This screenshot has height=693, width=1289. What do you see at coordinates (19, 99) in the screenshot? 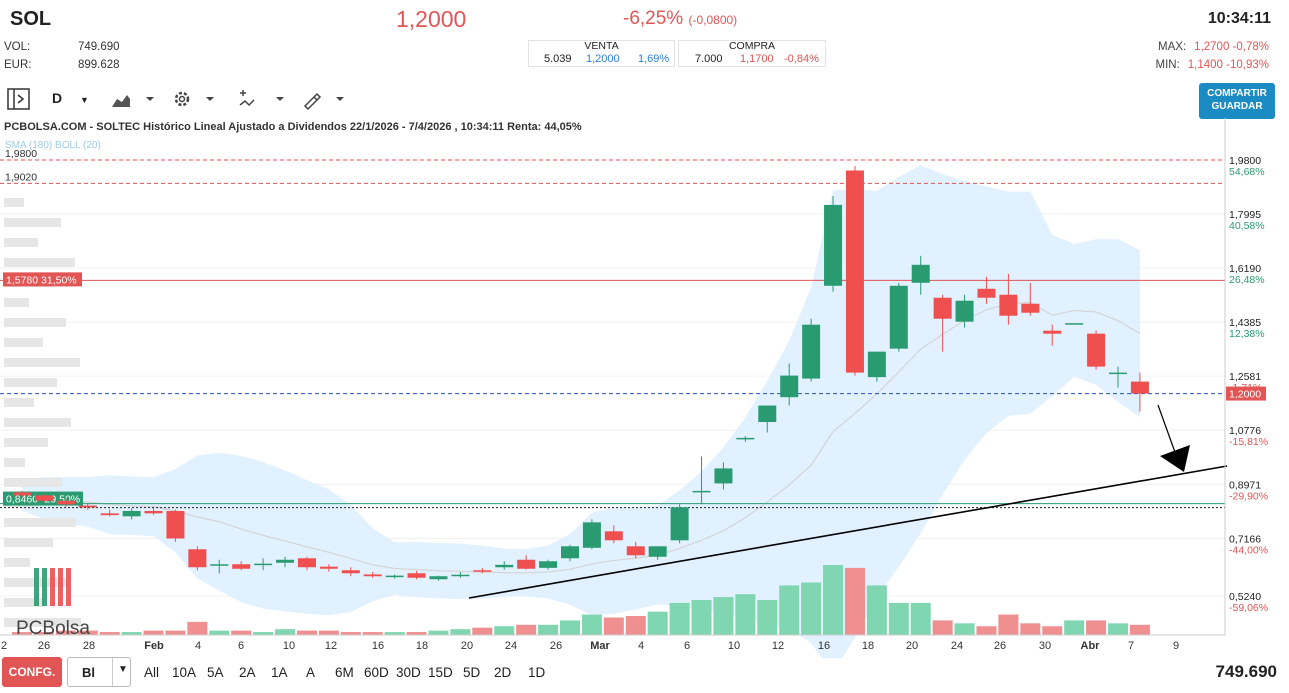
I see `sidebar-toggle-icon` at bounding box center [19, 99].